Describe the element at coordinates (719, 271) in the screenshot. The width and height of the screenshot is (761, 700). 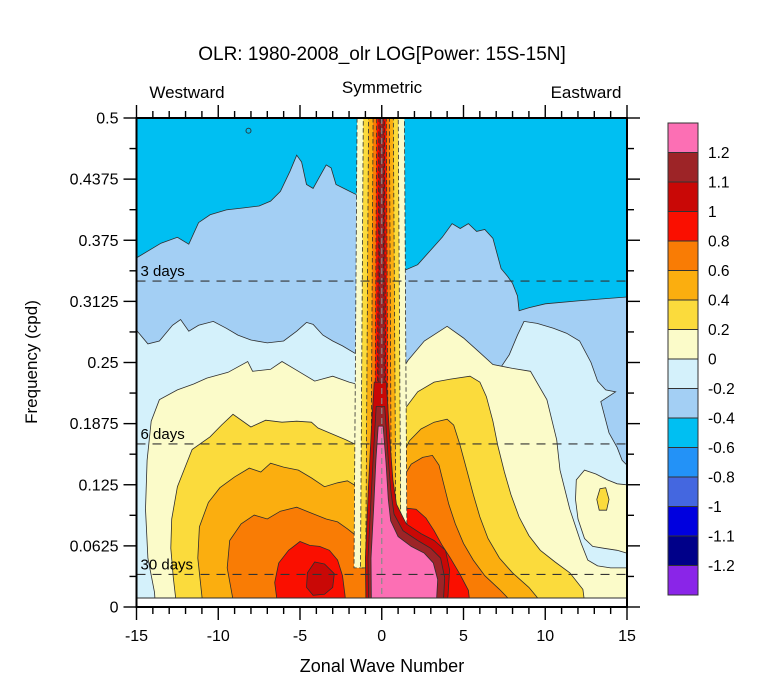
I see `colorbar-label: 0.6` at that location.